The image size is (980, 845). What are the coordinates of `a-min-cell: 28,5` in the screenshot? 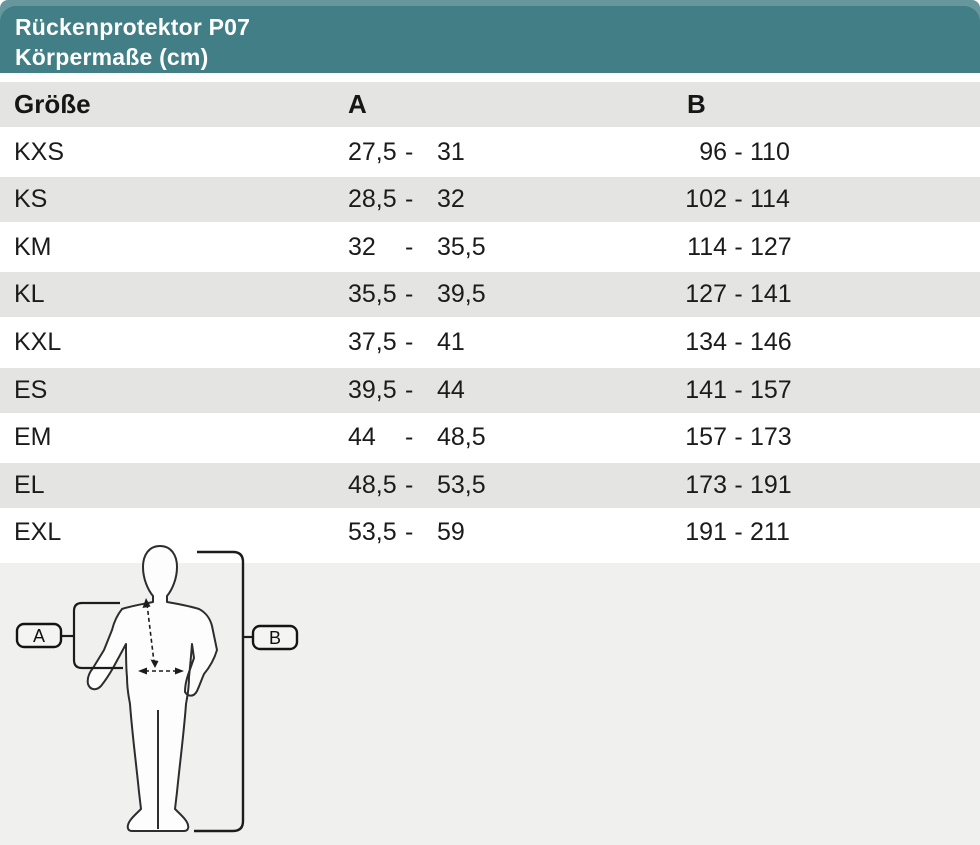 It's located at (372, 199).